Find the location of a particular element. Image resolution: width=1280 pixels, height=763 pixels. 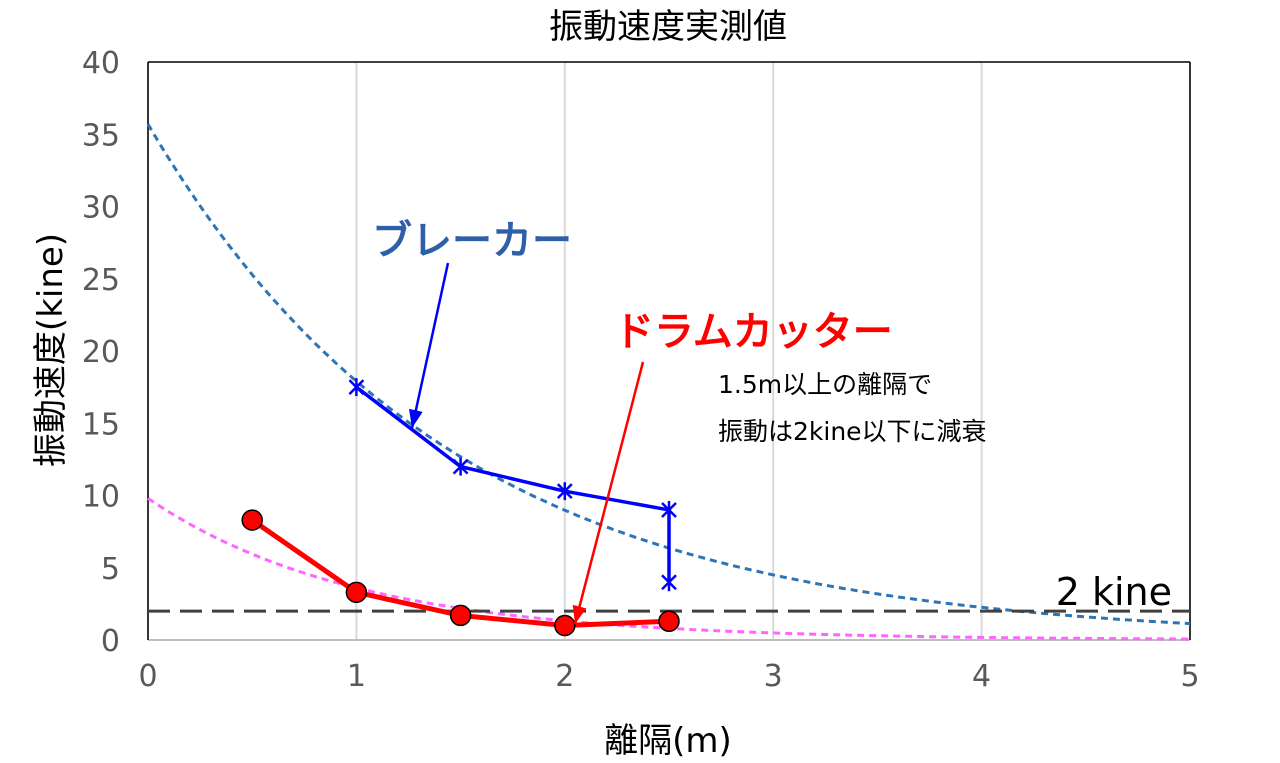

data-series is located at coordinates (460, 507).